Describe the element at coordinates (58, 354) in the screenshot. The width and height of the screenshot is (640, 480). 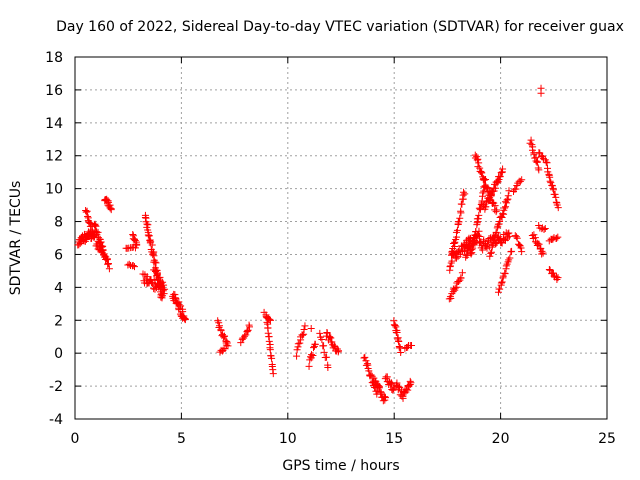
I see `y-tick-label: 0` at that location.